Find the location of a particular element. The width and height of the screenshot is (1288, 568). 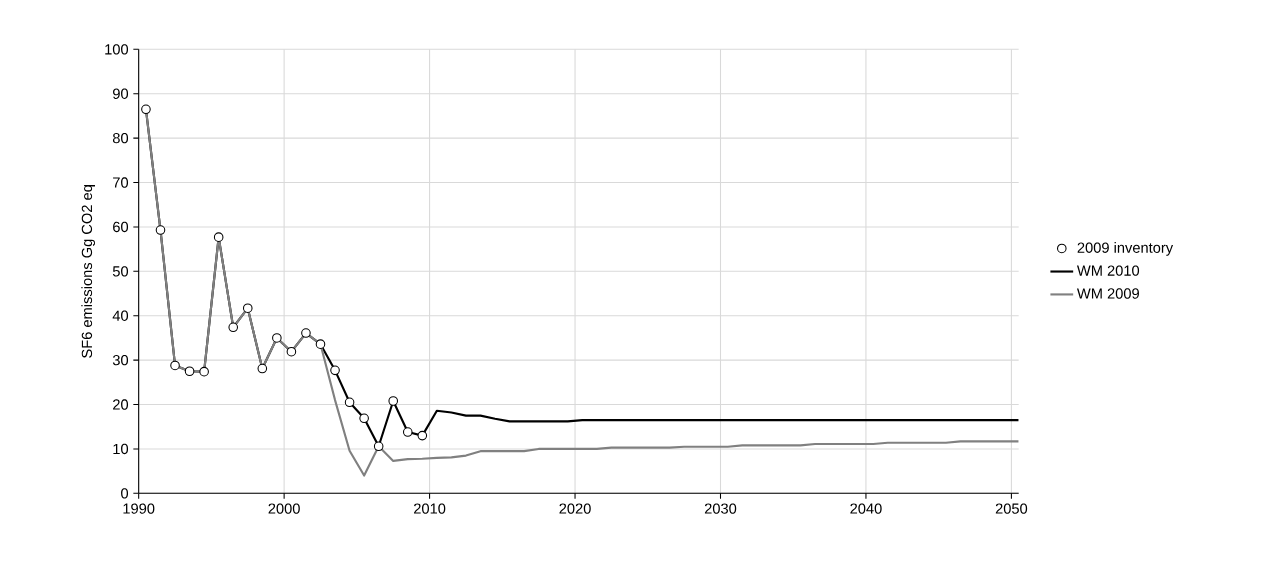

x-tick-label: 2010 is located at coordinates (430, 508).